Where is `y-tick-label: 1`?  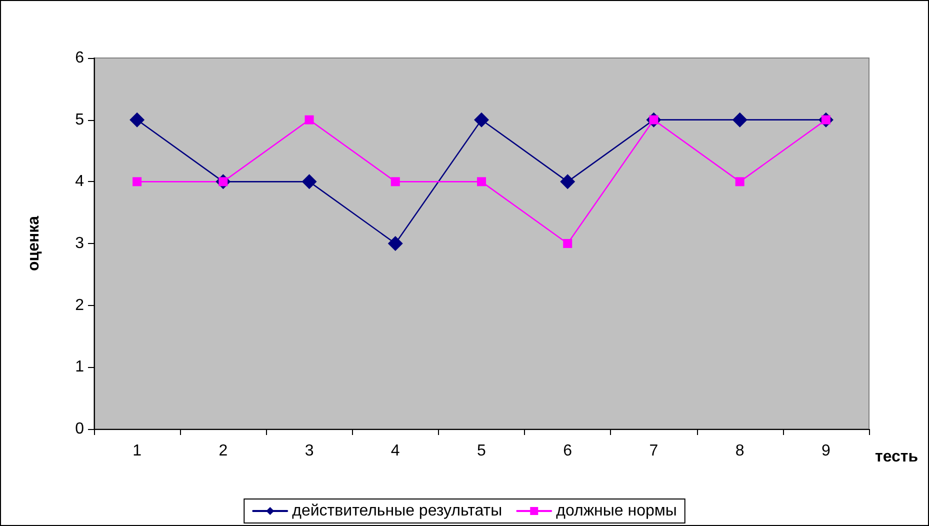
y-tick-label: 1 is located at coordinates (79, 367).